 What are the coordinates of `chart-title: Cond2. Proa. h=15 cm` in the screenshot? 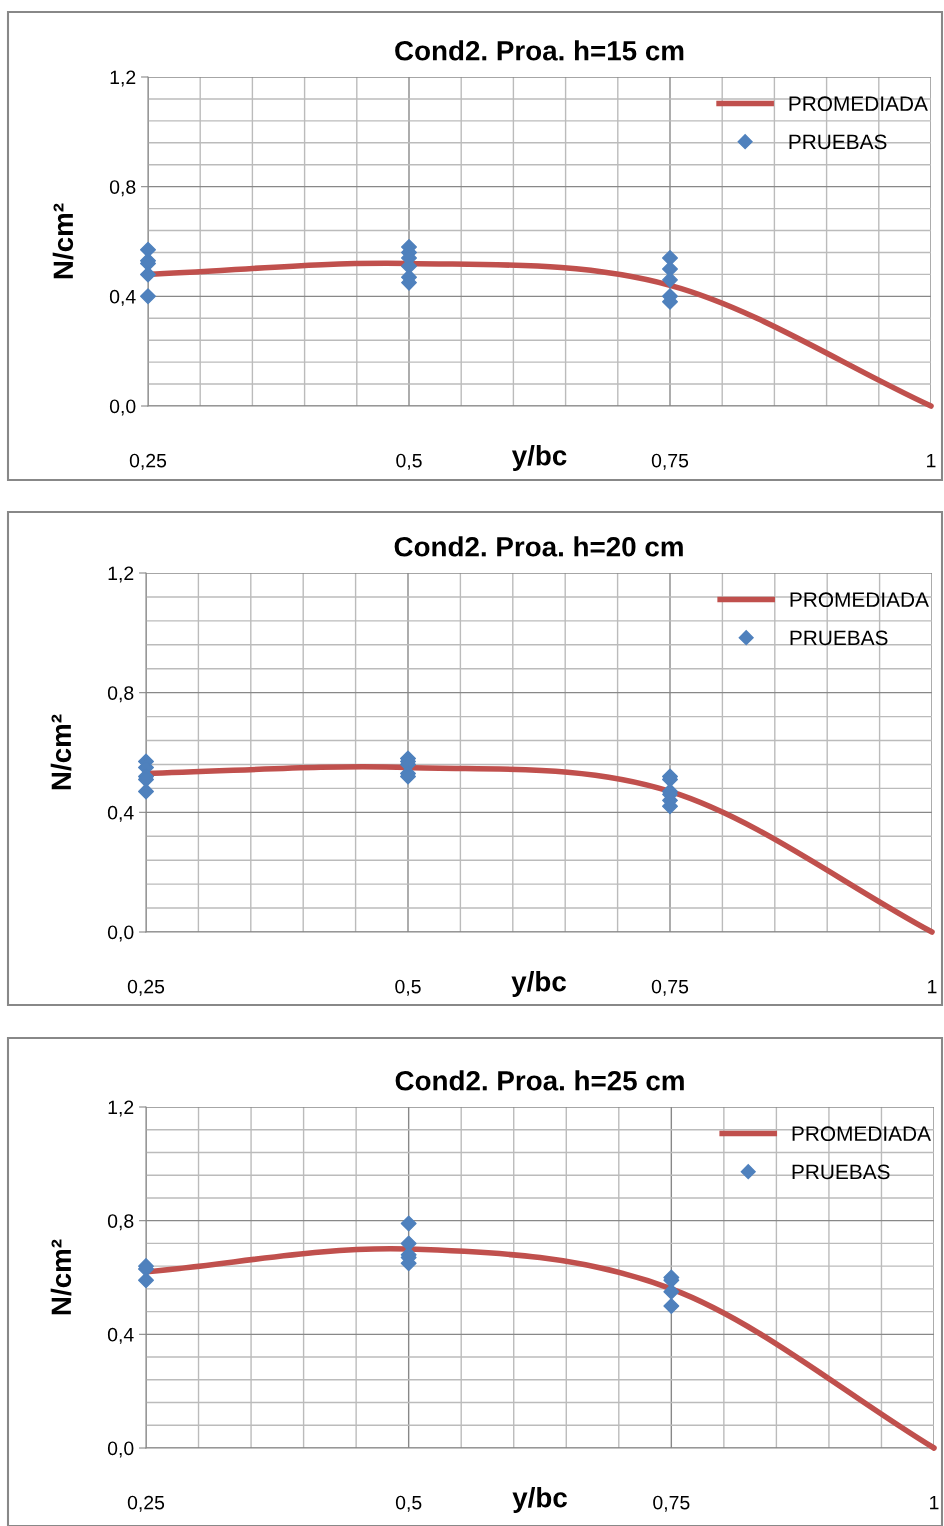 It's located at (539, 50).